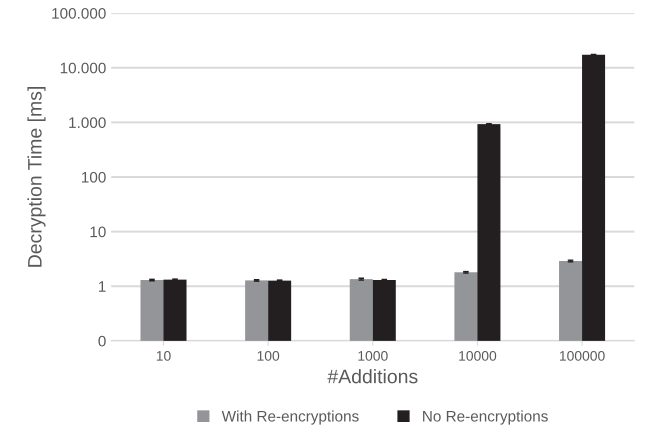  Describe the element at coordinates (87, 122) in the screenshot. I see `y-tick-label: 1.000` at that location.